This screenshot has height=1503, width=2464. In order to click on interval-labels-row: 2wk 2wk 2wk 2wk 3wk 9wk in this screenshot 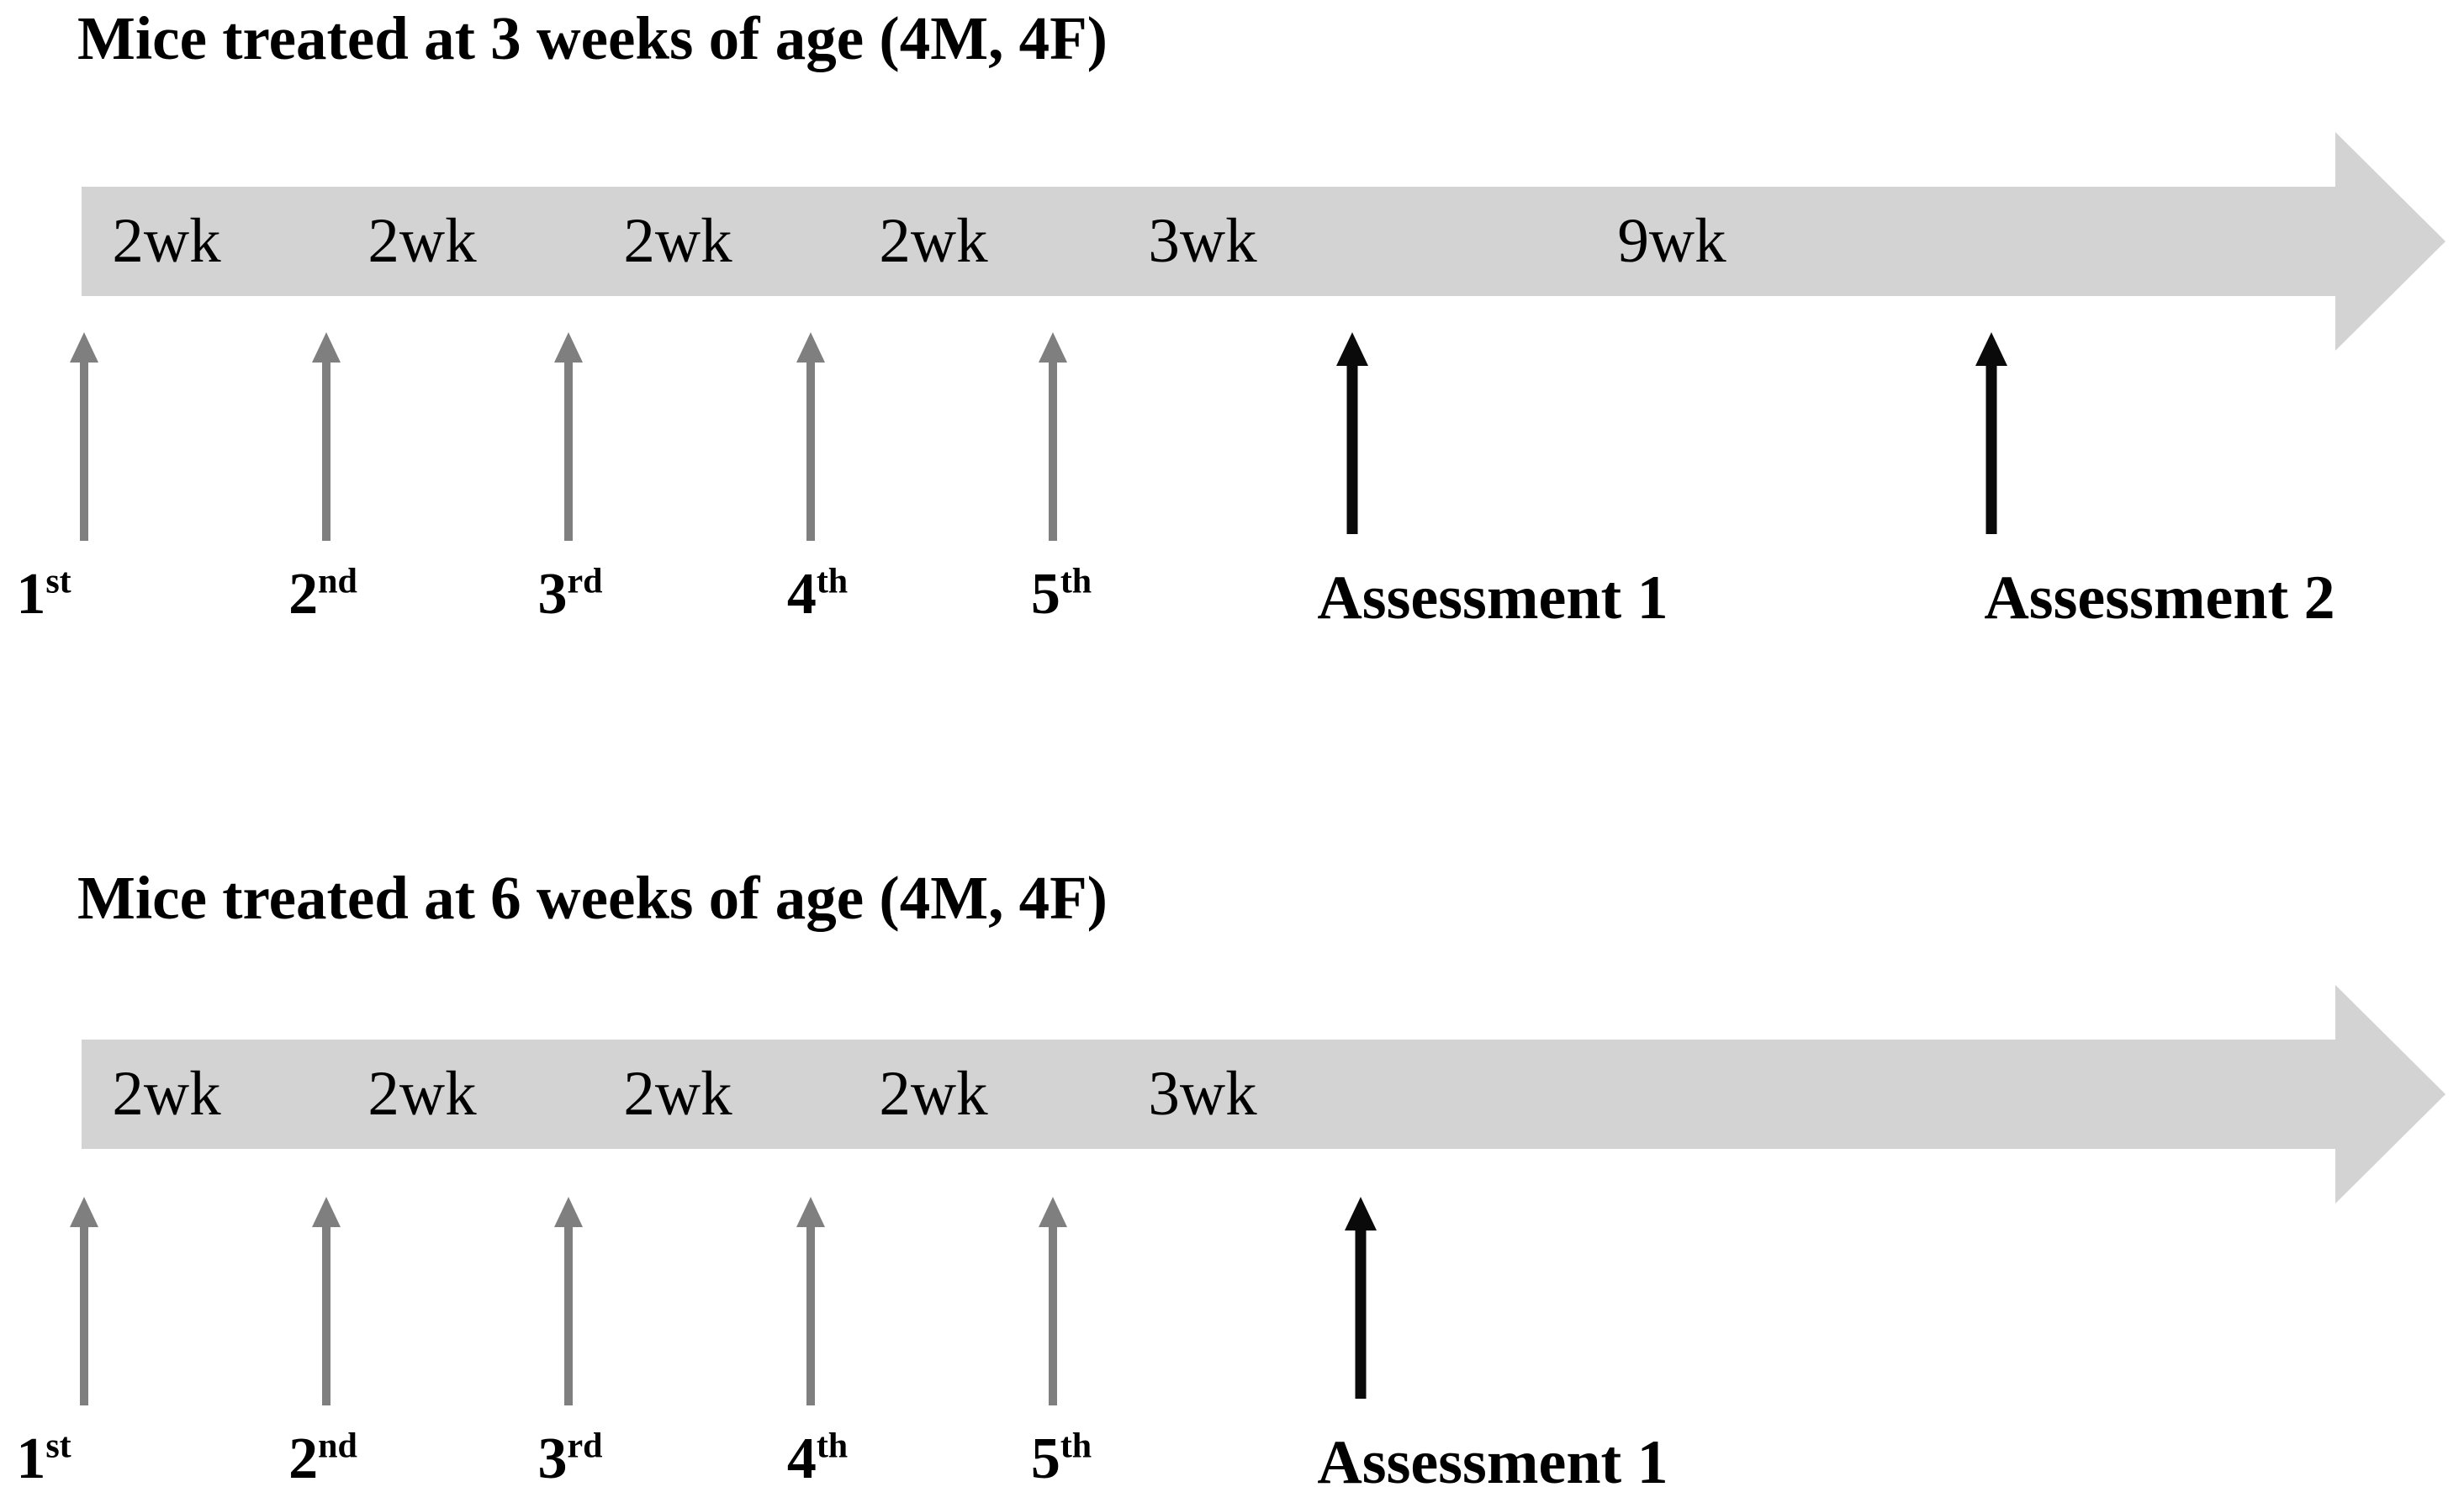, I will do `click(1232, 242)`.